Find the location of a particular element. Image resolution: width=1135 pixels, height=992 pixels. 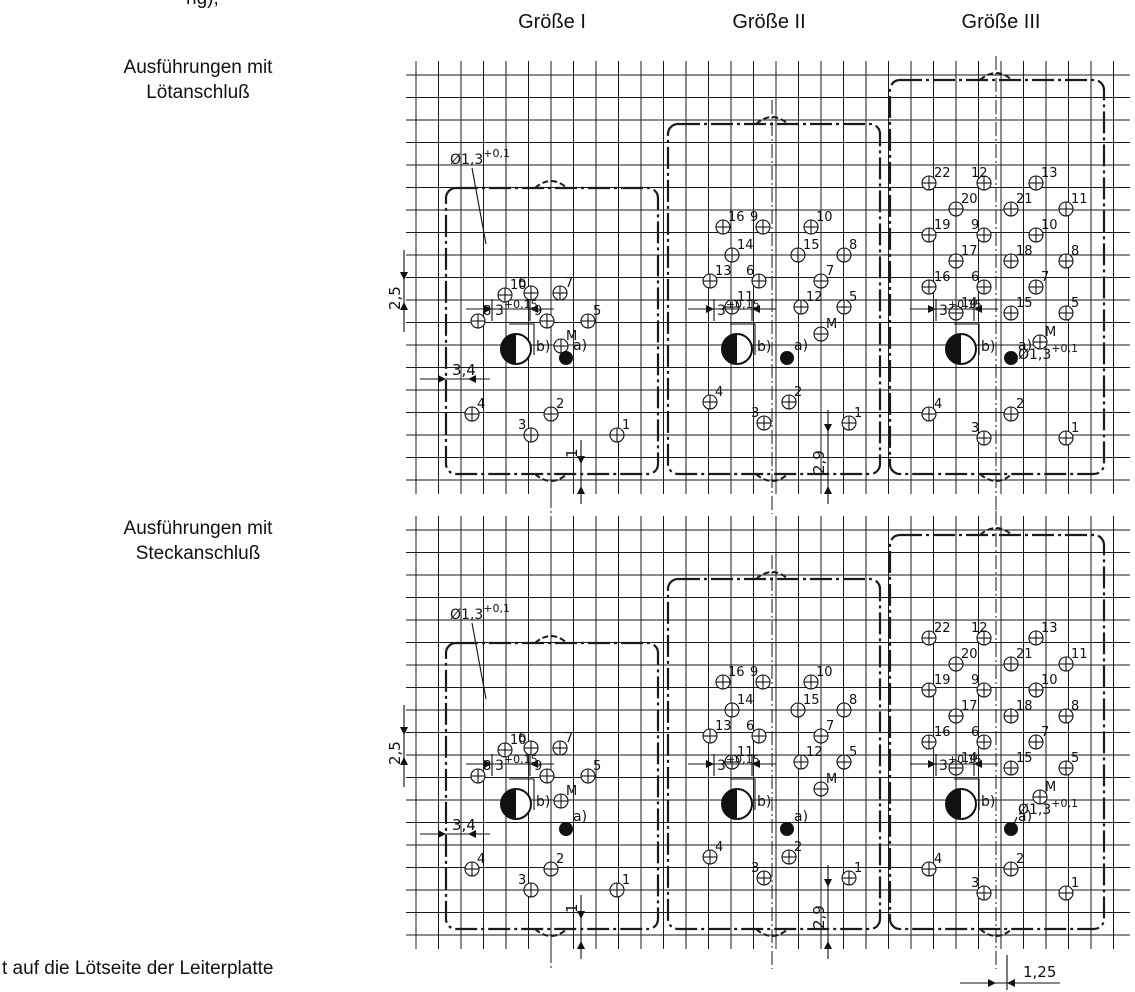

pin-label: 14 is located at coordinates (745, 245).